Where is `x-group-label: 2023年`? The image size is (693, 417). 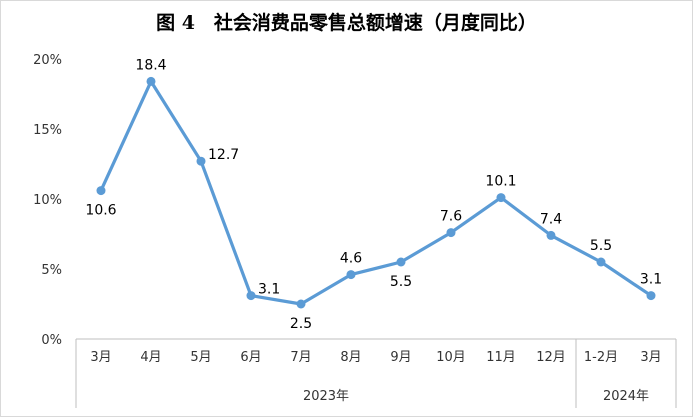
x-group-label: 2023年 is located at coordinates (326, 396).